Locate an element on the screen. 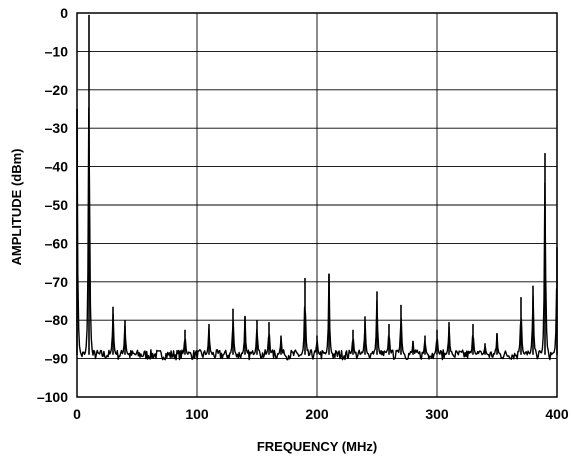 The width and height of the screenshot is (571, 463). y-tick-label: –80 is located at coordinates (57, 320).